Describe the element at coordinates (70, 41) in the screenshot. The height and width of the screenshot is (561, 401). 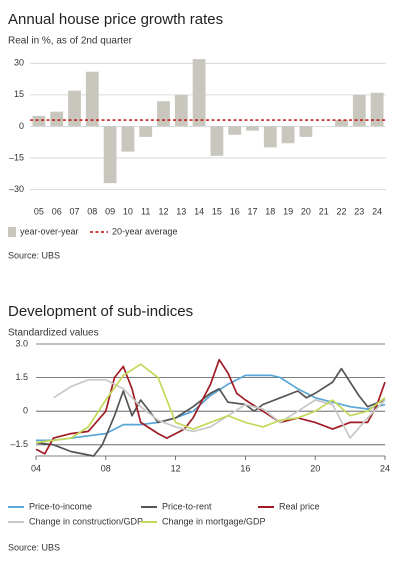
I see `chart-subtitle: Real in %, as of 2nd quarter` at that location.